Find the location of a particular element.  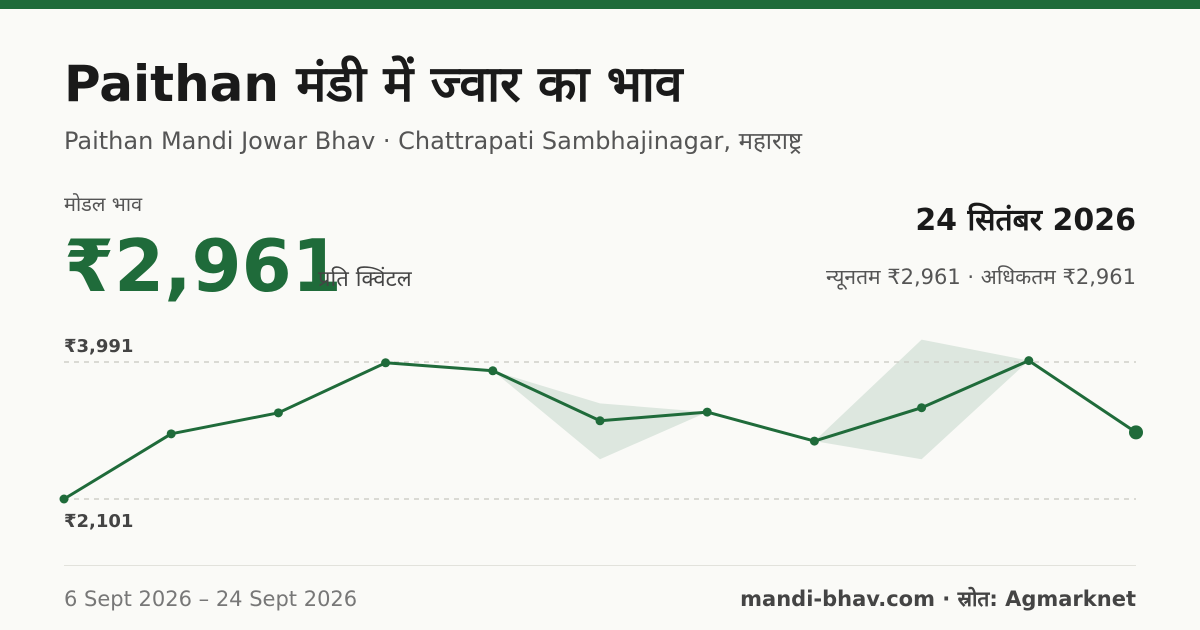

modal-price-unit: प्रति क्विंटल is located at coordinates (365, 279).